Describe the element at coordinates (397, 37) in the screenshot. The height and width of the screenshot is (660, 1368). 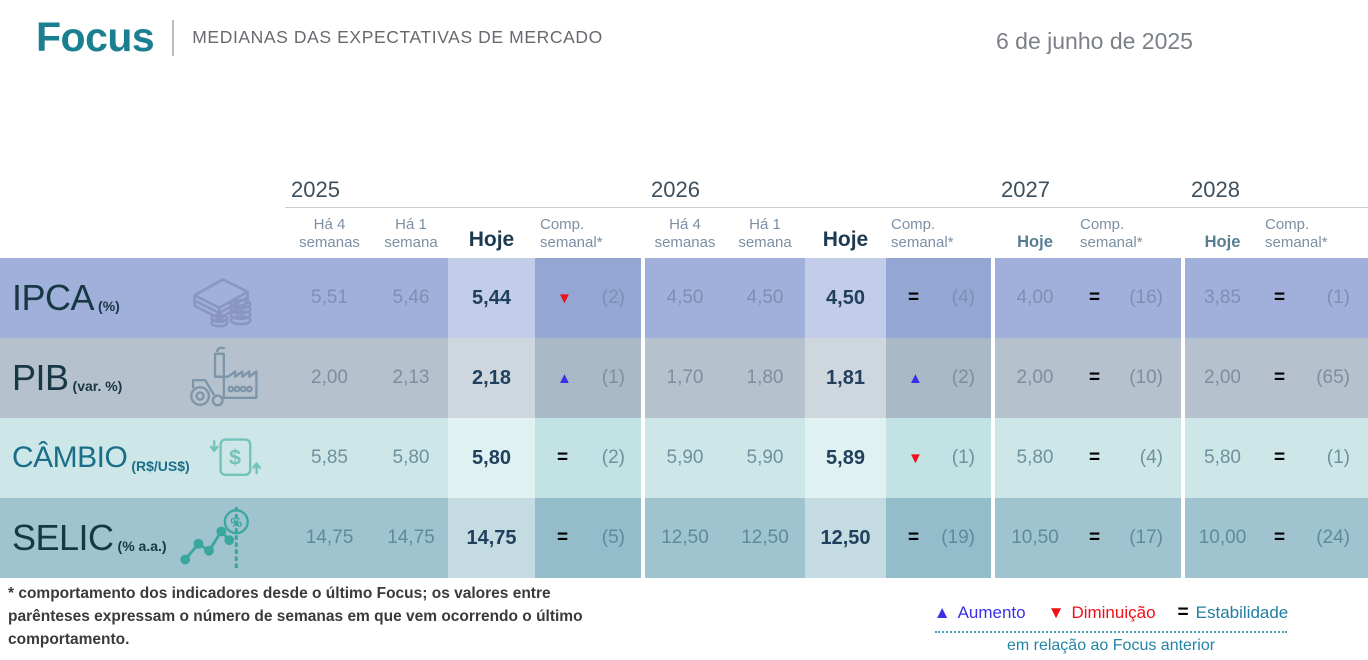
I see `report-title: MEDIANAS DAS EXPECTATIVAS DE MERCADO` at that location.